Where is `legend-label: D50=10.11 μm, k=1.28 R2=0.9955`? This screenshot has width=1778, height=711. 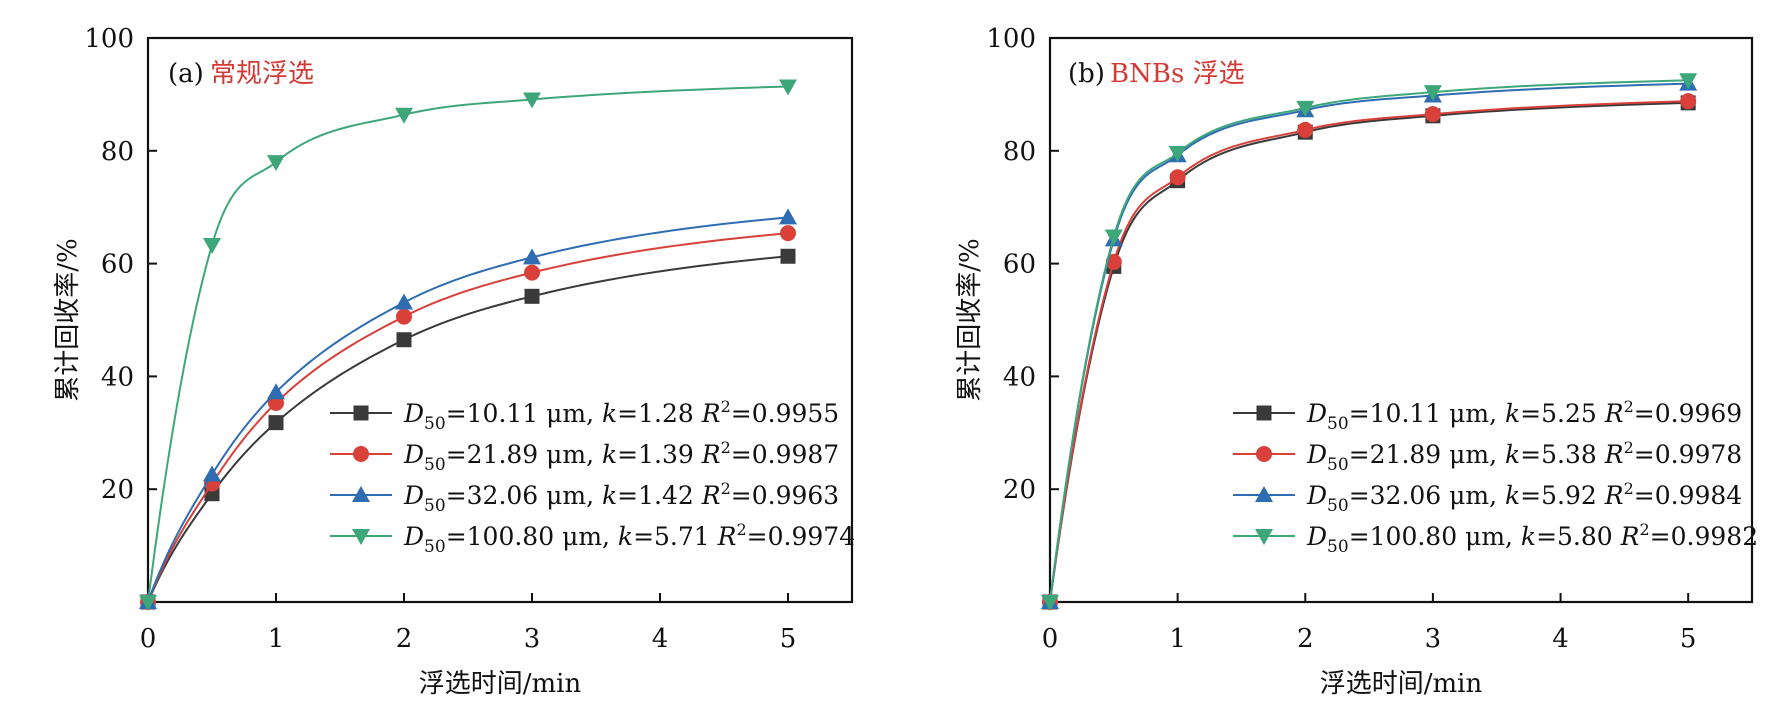 legend-label: D50=10.11 μm, k=1.28 R2=0.9955 is located at coordinates (621, 415).